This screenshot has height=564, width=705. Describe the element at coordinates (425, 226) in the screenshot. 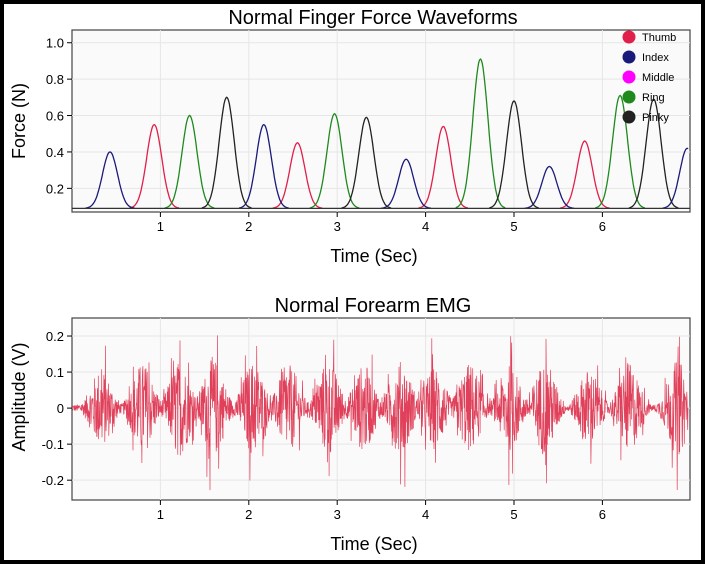

I see `force-x-tick-label: 4` at that location.